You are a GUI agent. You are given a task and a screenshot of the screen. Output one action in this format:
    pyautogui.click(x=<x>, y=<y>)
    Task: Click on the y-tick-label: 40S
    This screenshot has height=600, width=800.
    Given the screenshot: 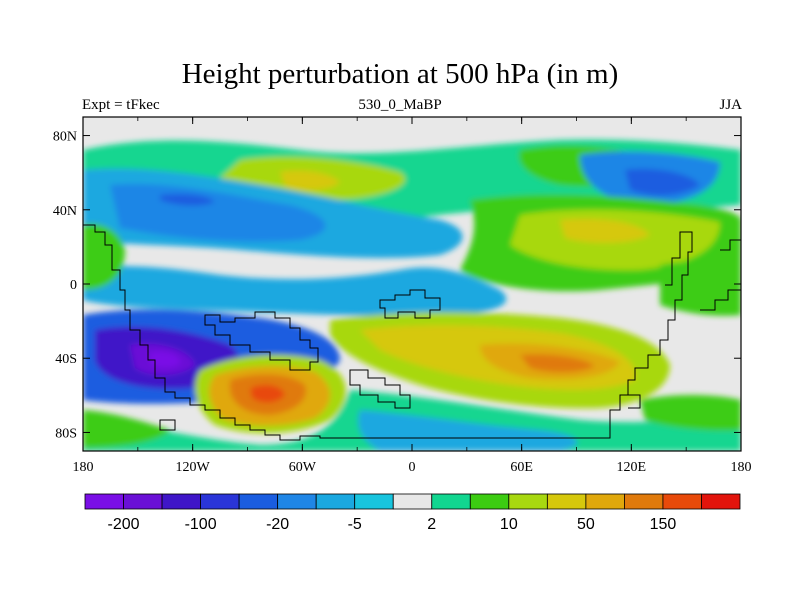 What is the action you would take?
    pyautogui.click(x=66, y=359)
    